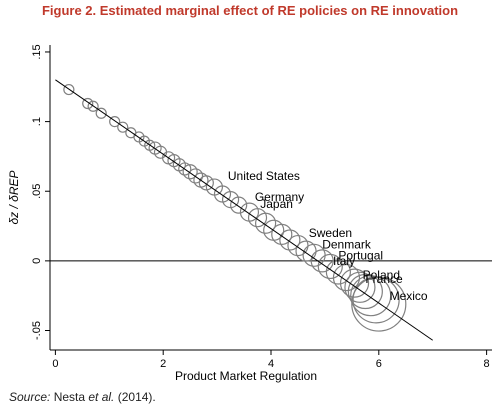  I want to click on y-tick-label: .15, so click(37, 51).